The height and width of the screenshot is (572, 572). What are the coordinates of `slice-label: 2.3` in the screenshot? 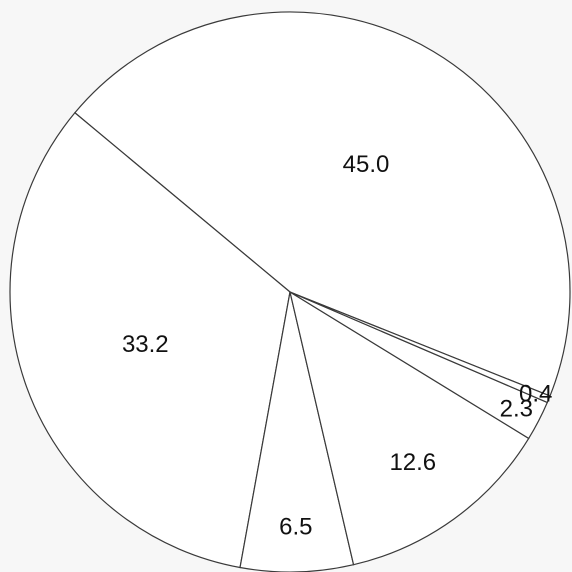 It's located at (516, 409).